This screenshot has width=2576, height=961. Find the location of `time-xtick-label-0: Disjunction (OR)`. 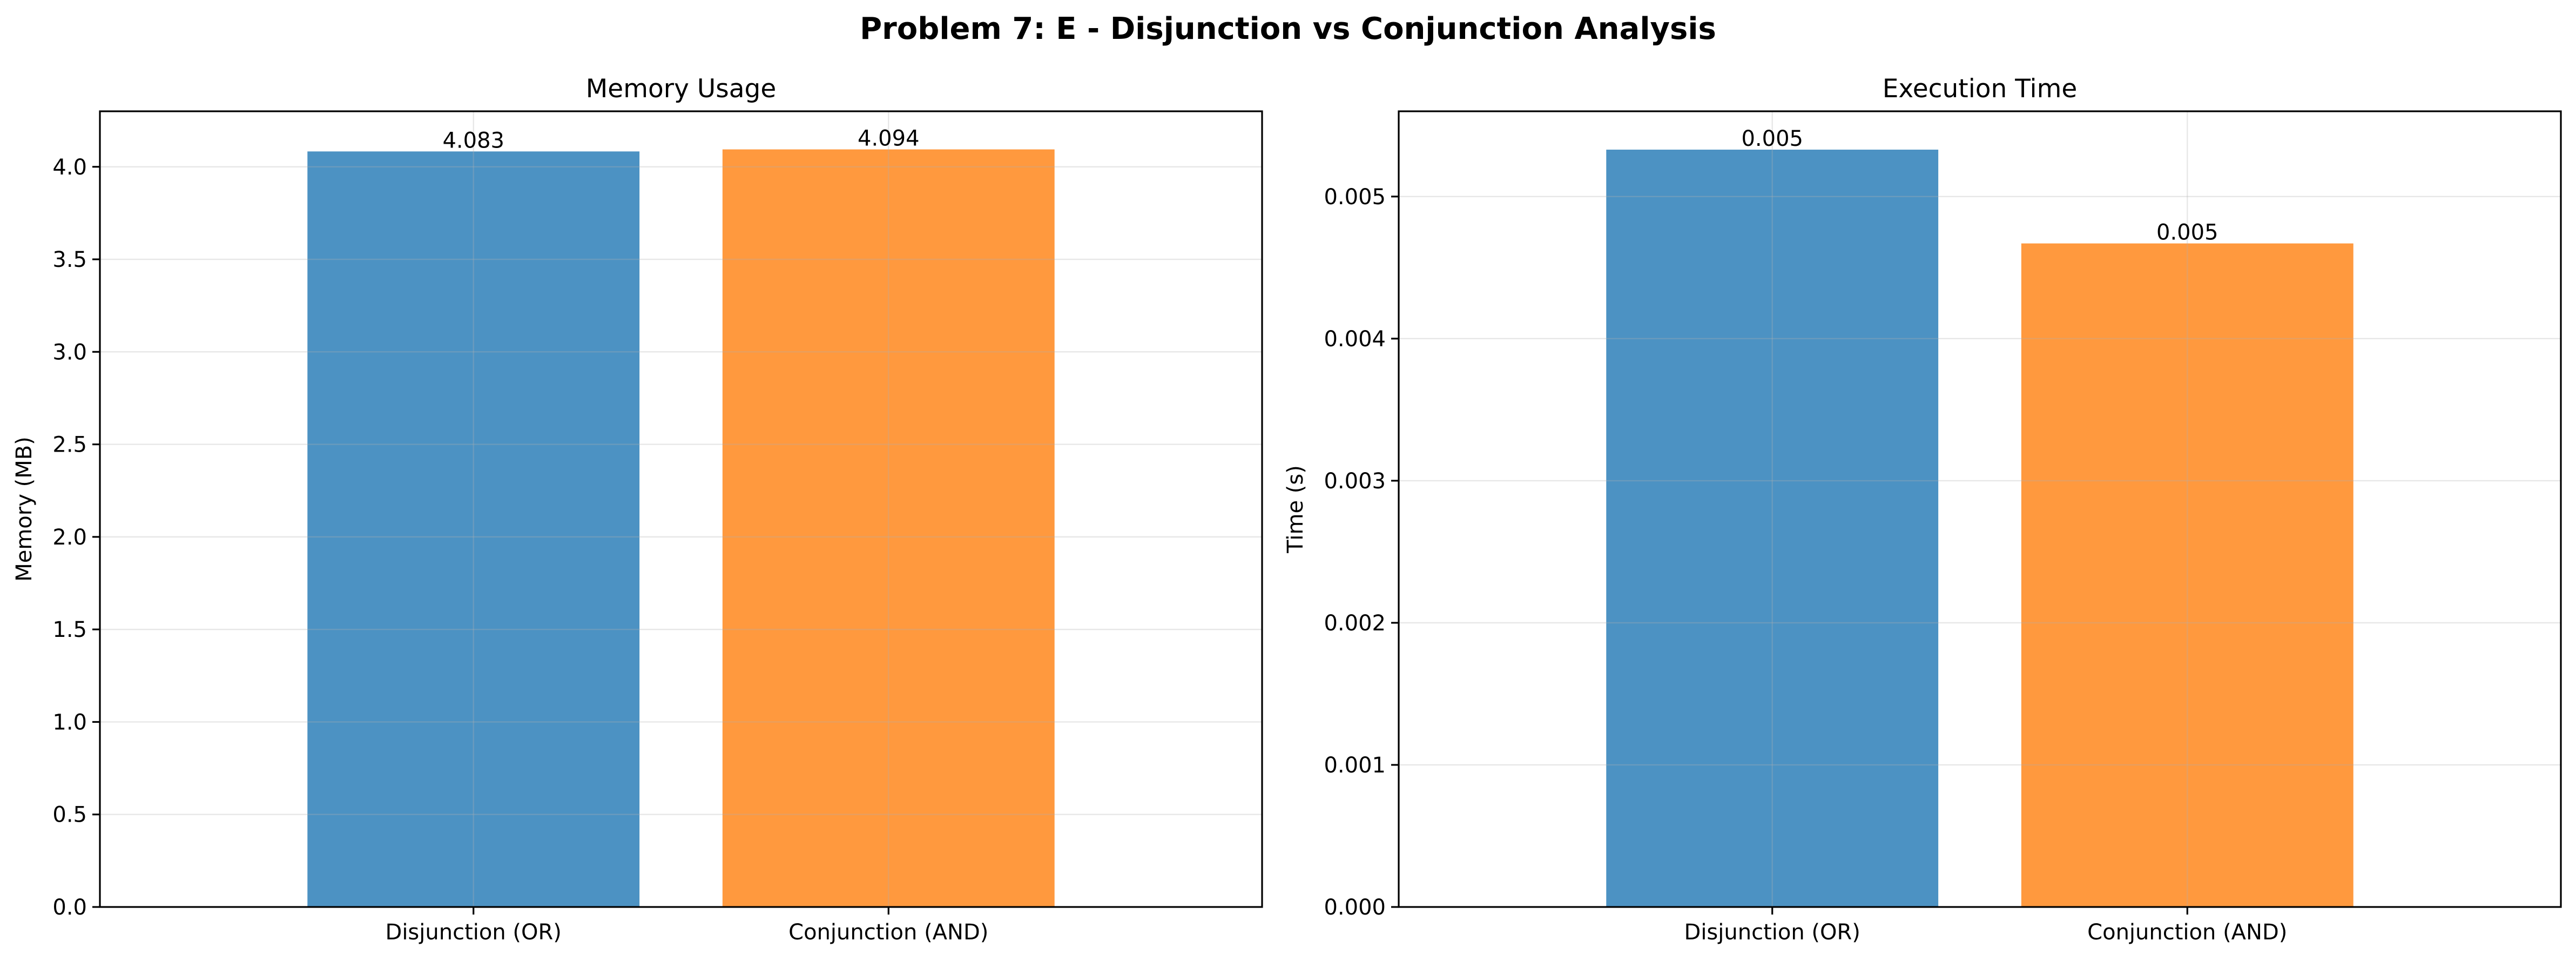

time-xtick-label-0: Disjunction (OR) is located at coordinates (1772, 932).